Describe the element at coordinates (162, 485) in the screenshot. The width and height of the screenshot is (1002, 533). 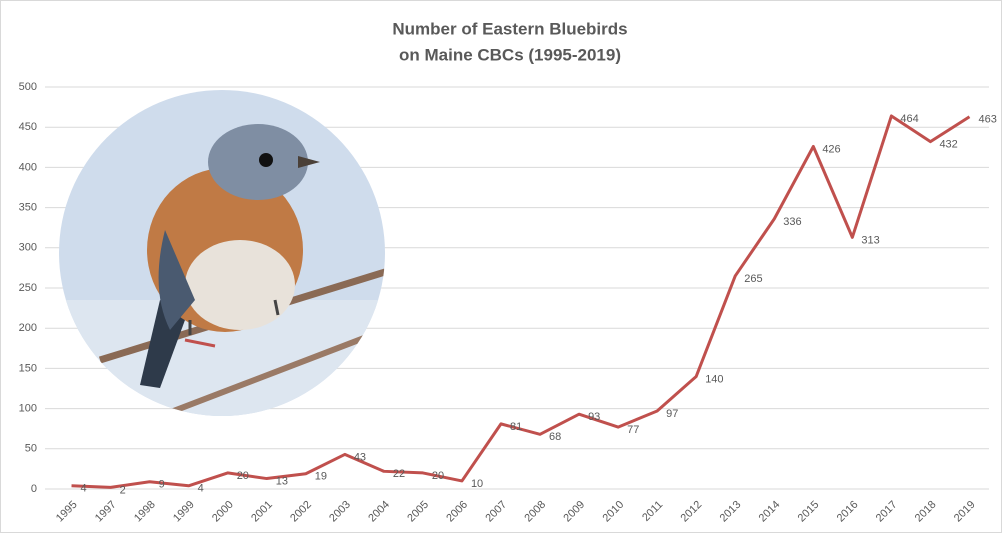
I see `data-label: 9` at that location.